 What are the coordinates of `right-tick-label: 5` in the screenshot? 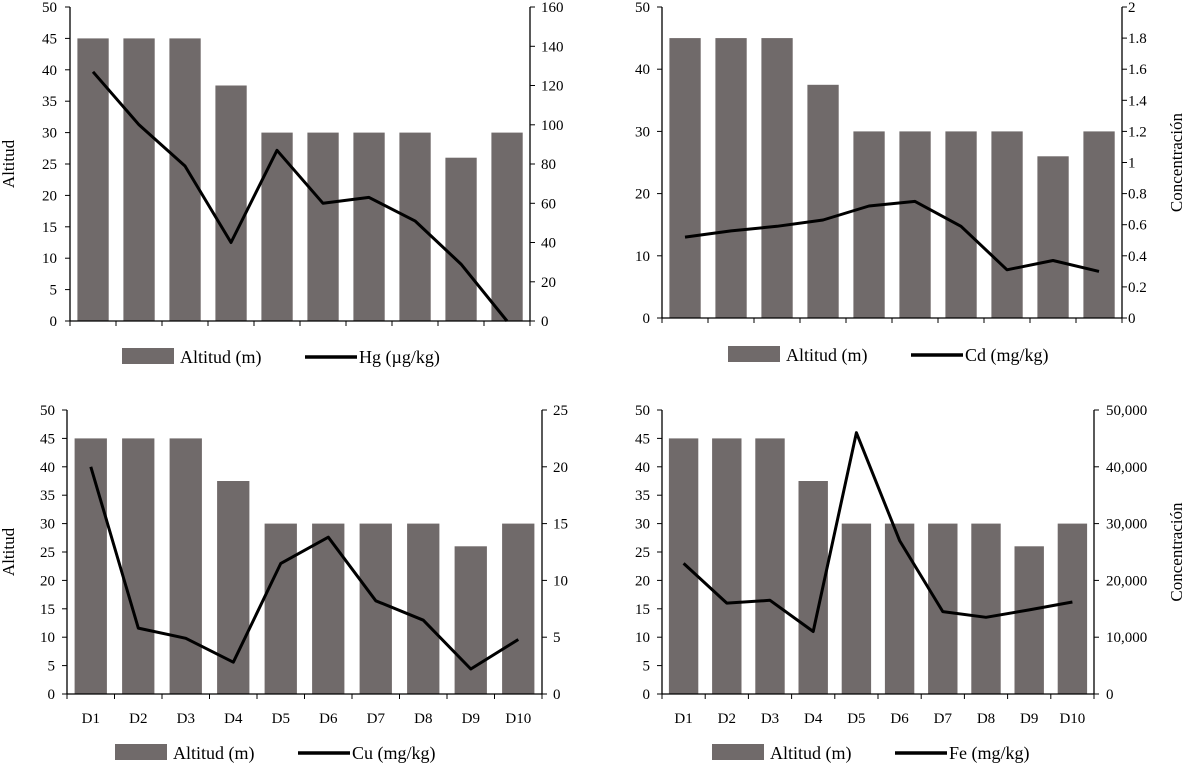 It's located at (557, 638).